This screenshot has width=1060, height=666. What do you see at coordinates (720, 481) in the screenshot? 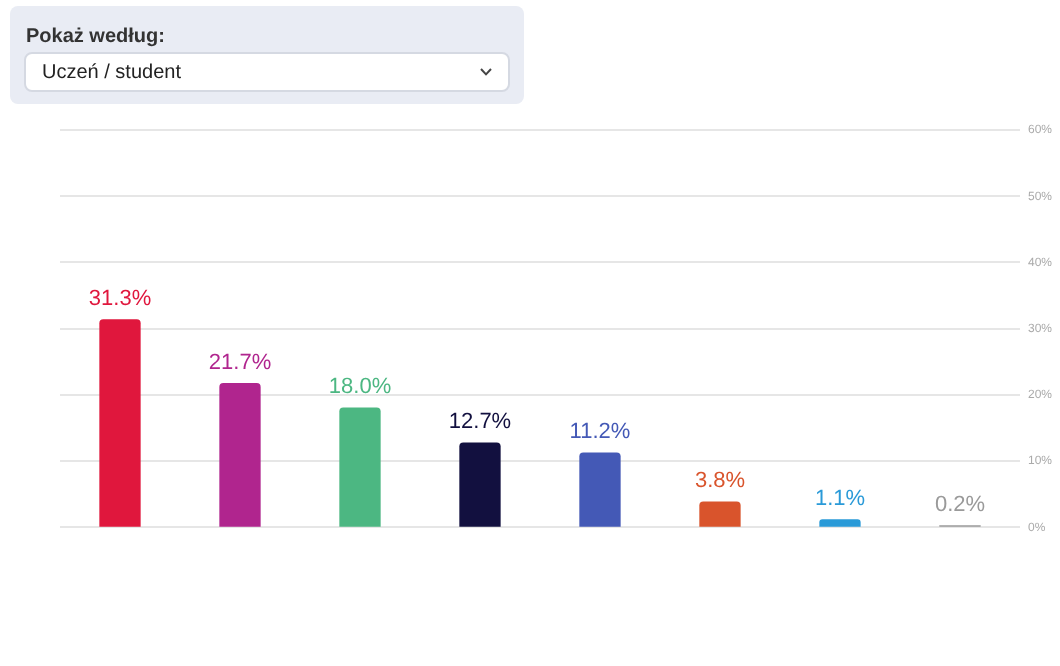
I see `data-label: 3.8%` at bounding box center [720, 481].